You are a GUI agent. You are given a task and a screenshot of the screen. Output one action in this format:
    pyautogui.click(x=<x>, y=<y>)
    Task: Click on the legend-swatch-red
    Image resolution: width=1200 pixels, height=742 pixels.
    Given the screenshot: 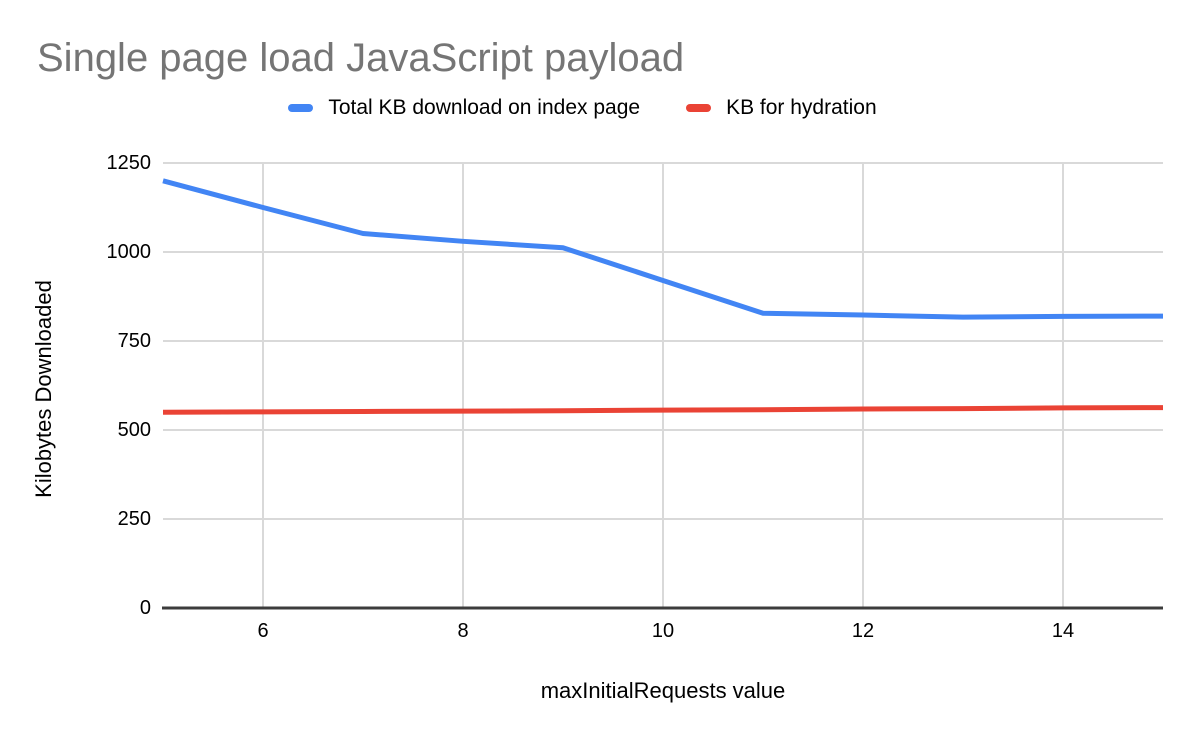 What is the action you would take?
    pyautogui.click(x=699, y=108)
    